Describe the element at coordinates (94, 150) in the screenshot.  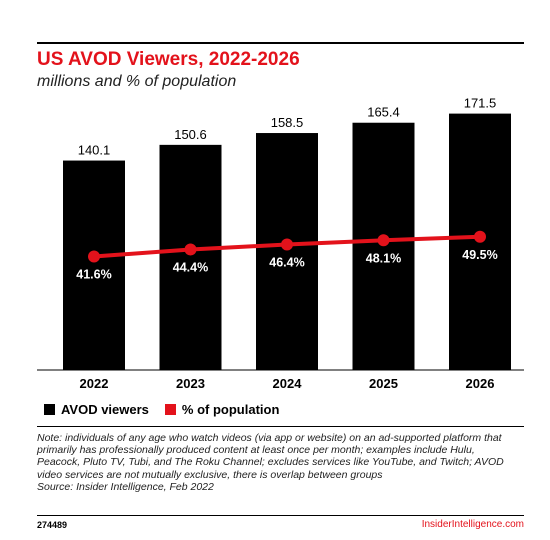
I see `bar-value-label-2022: 140.1` at that location.